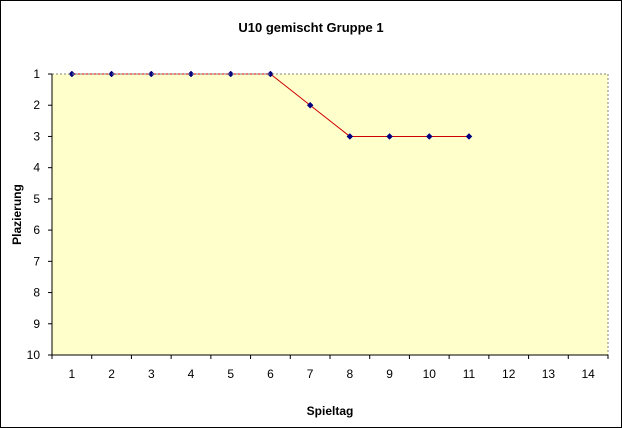 The width and height of the screenshot is (622, 428). I want to click on x-tick-label: 3, so click(151, 374).